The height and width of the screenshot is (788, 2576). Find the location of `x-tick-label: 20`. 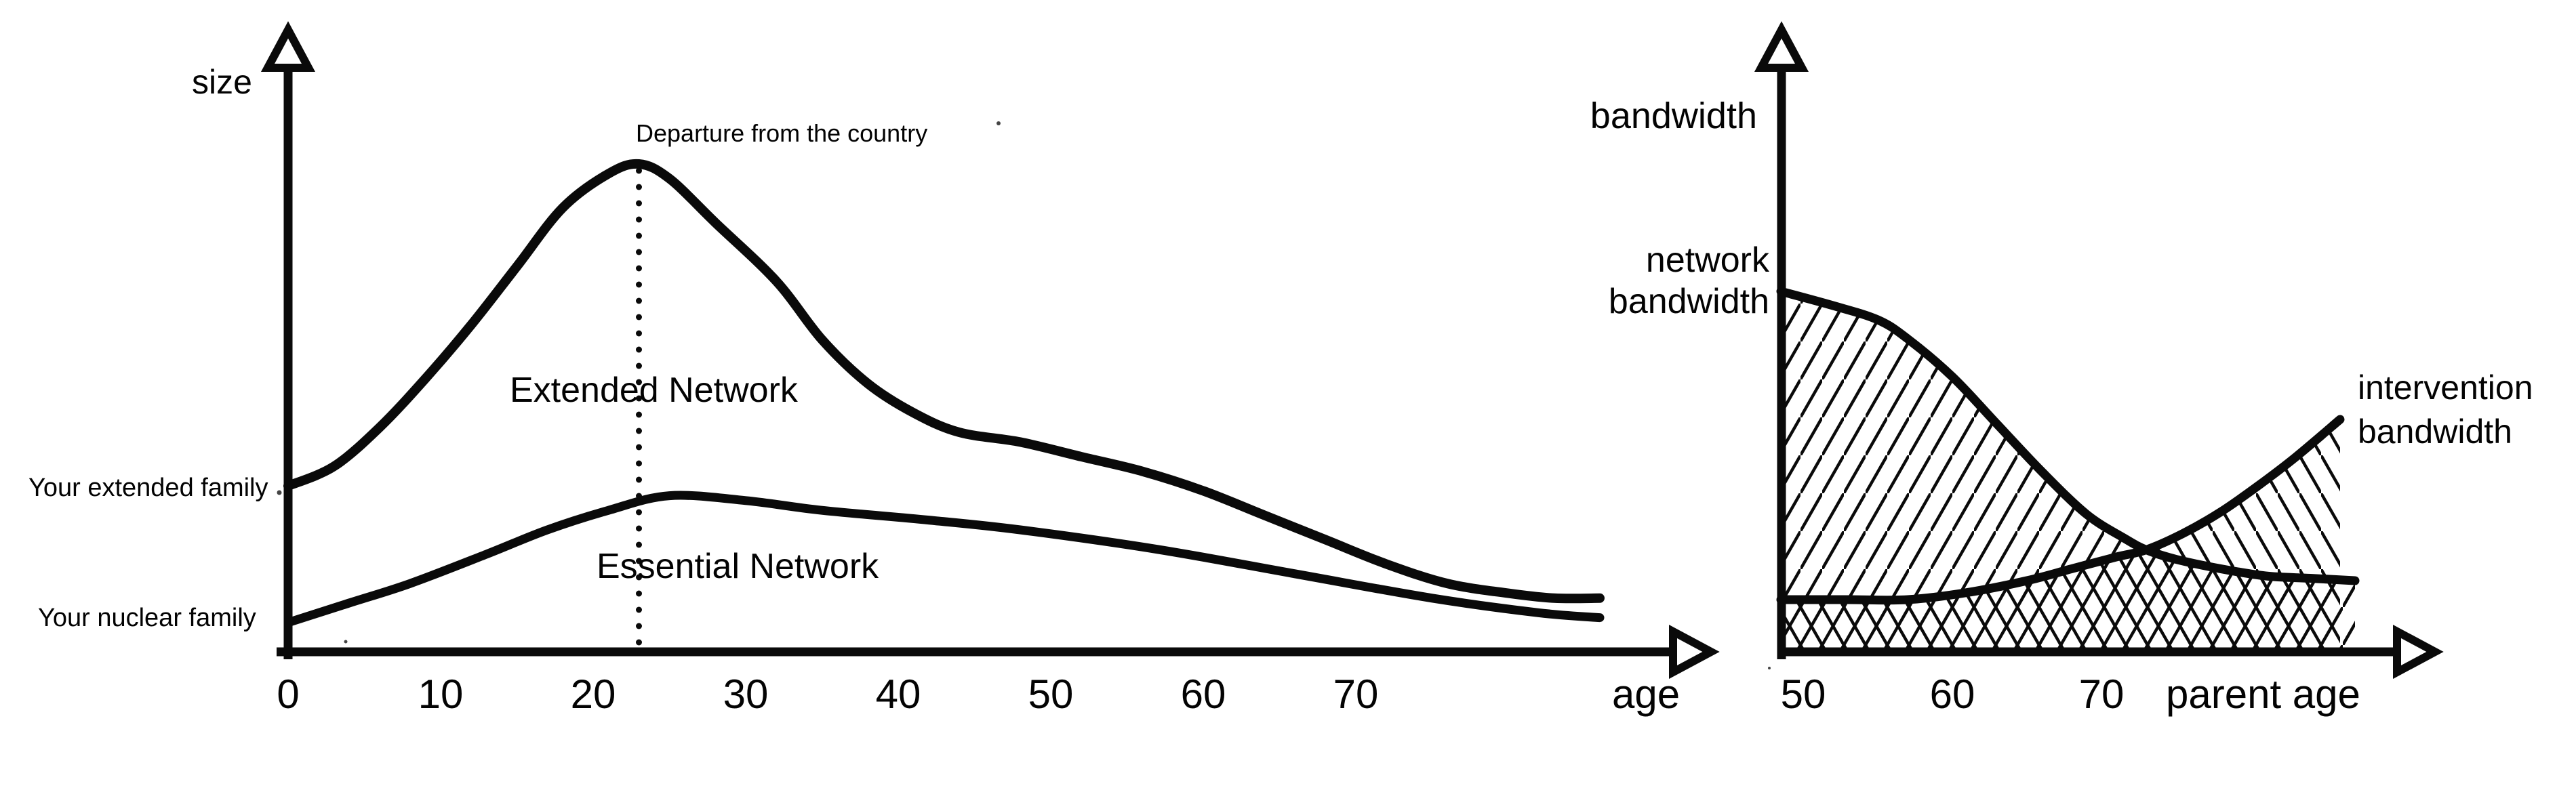

x-tick-label: 20 is located at coordinates (593, 694).